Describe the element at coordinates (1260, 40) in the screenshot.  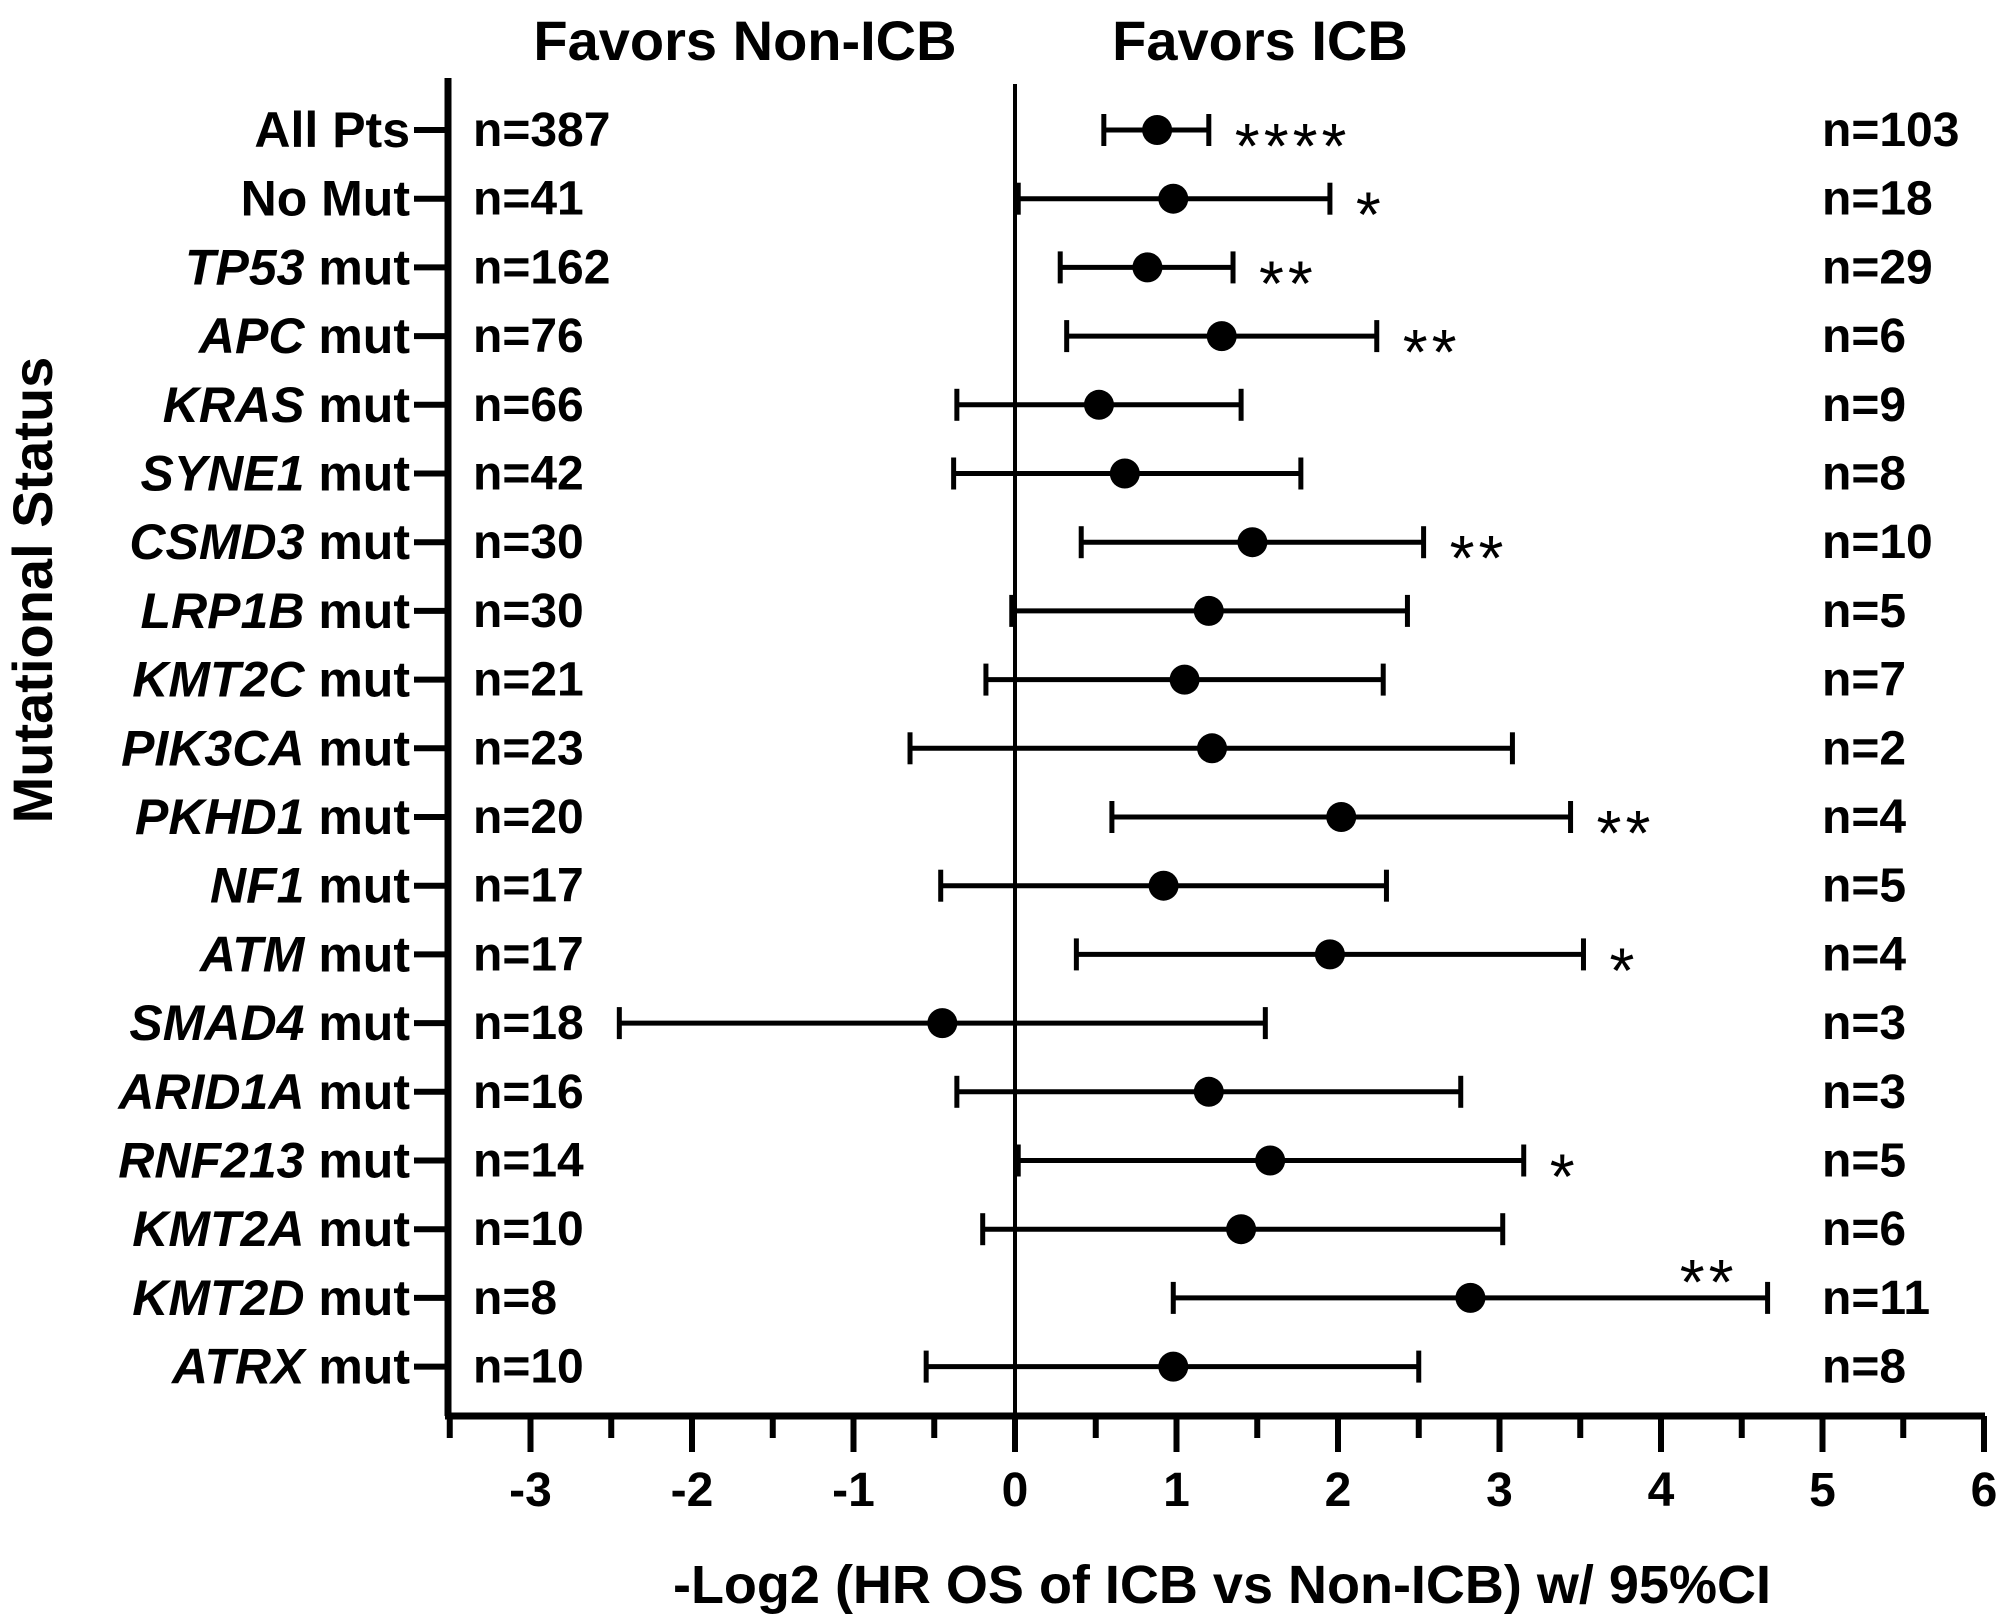
I see `header-favors-icb: Favors ICB` at that location.